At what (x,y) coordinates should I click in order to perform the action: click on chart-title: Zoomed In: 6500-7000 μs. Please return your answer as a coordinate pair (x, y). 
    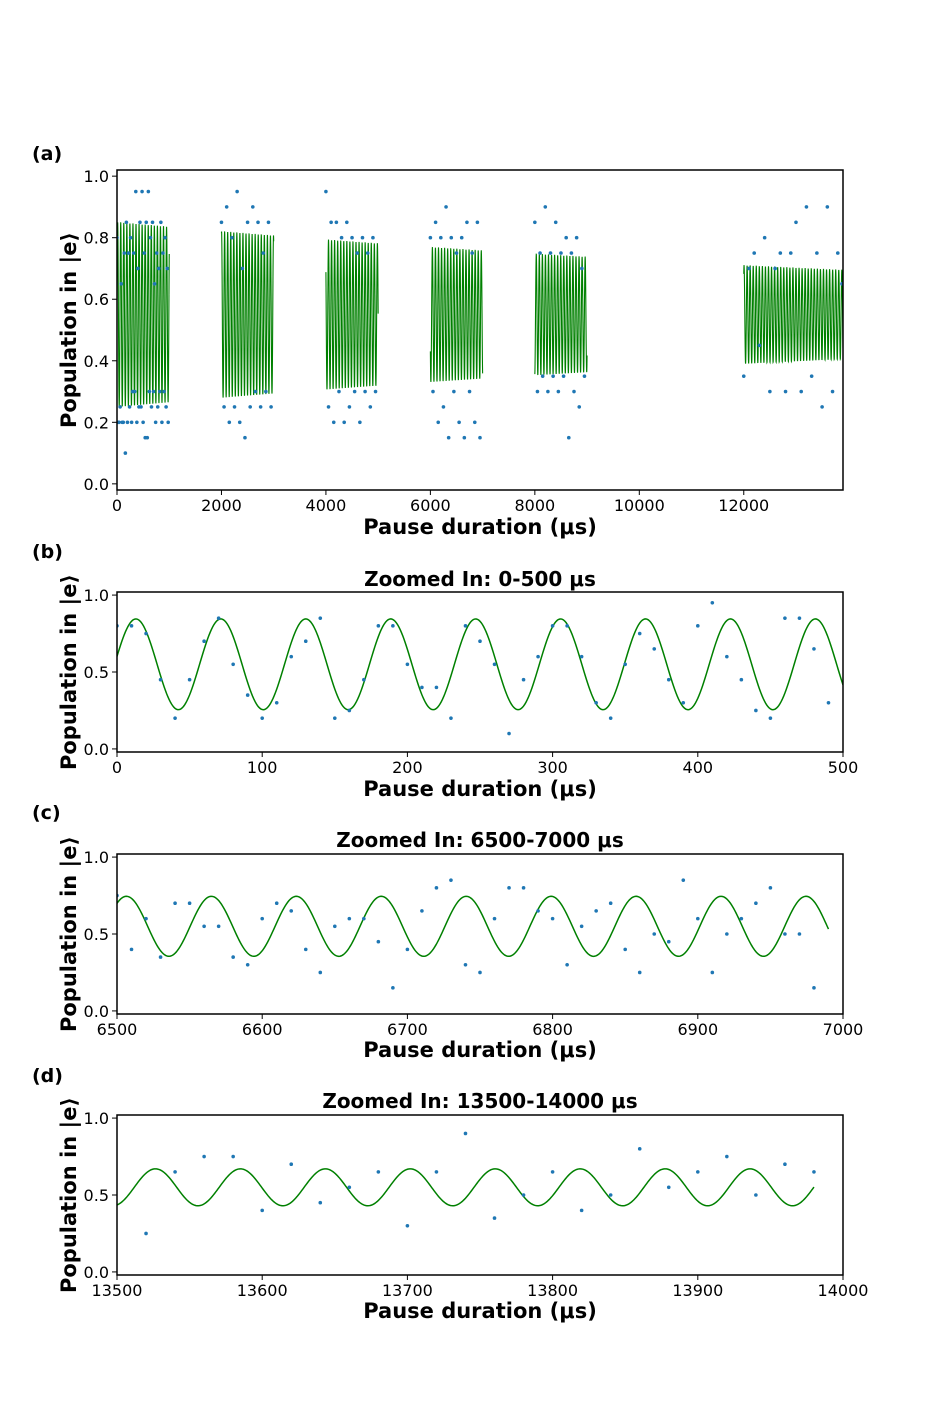
    Looking at the image, I should click on (480, 840).